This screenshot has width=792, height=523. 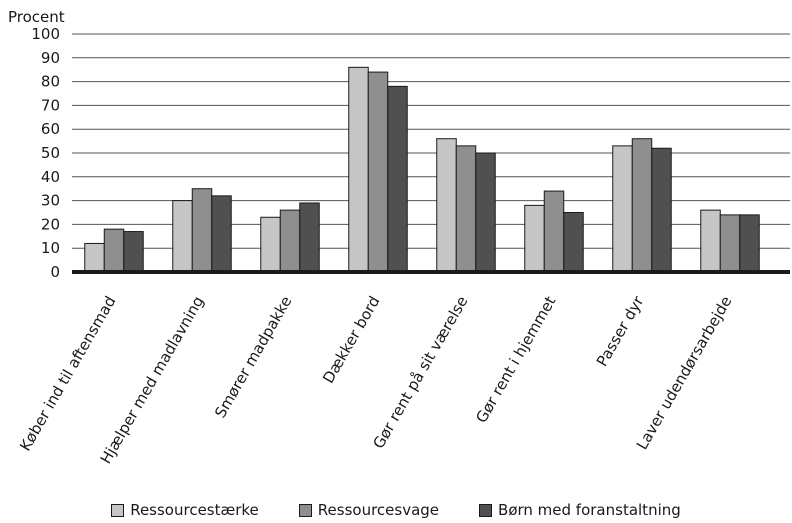 What do you see at coordinates (45, 34) in the screenshot?
I see `y-tick-label: 100` at bounding box center [45, 34].